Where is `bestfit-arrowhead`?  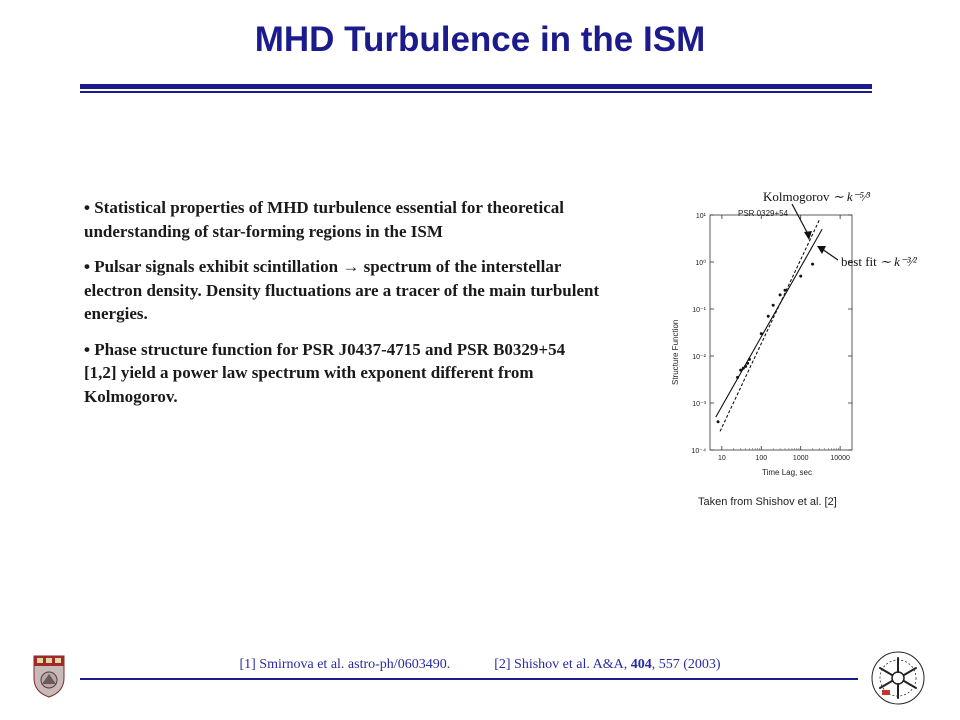 bestfit-arrowhead is located at coordinates (821, 250).